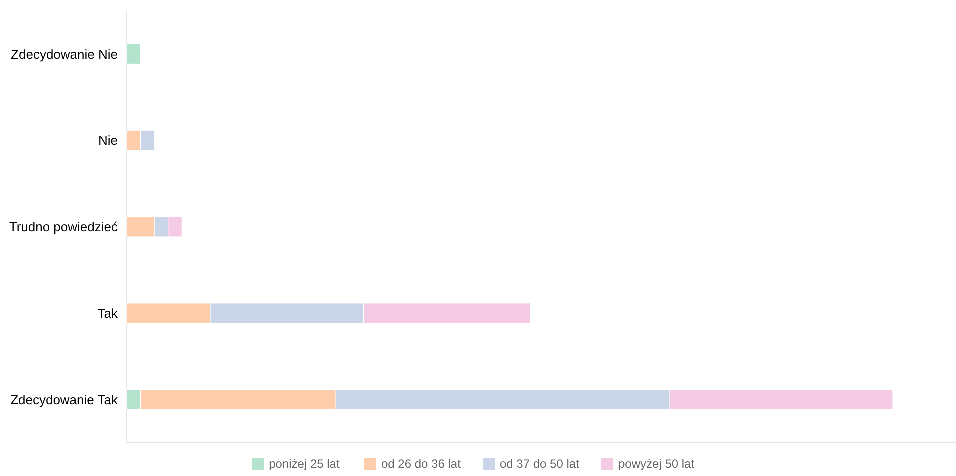 This screenshot has width=956, height=476. What do you see at coordinates (108, 140) in the screenshot?
I see `y-tick-label: Nie` at bounding box center [108, 140].